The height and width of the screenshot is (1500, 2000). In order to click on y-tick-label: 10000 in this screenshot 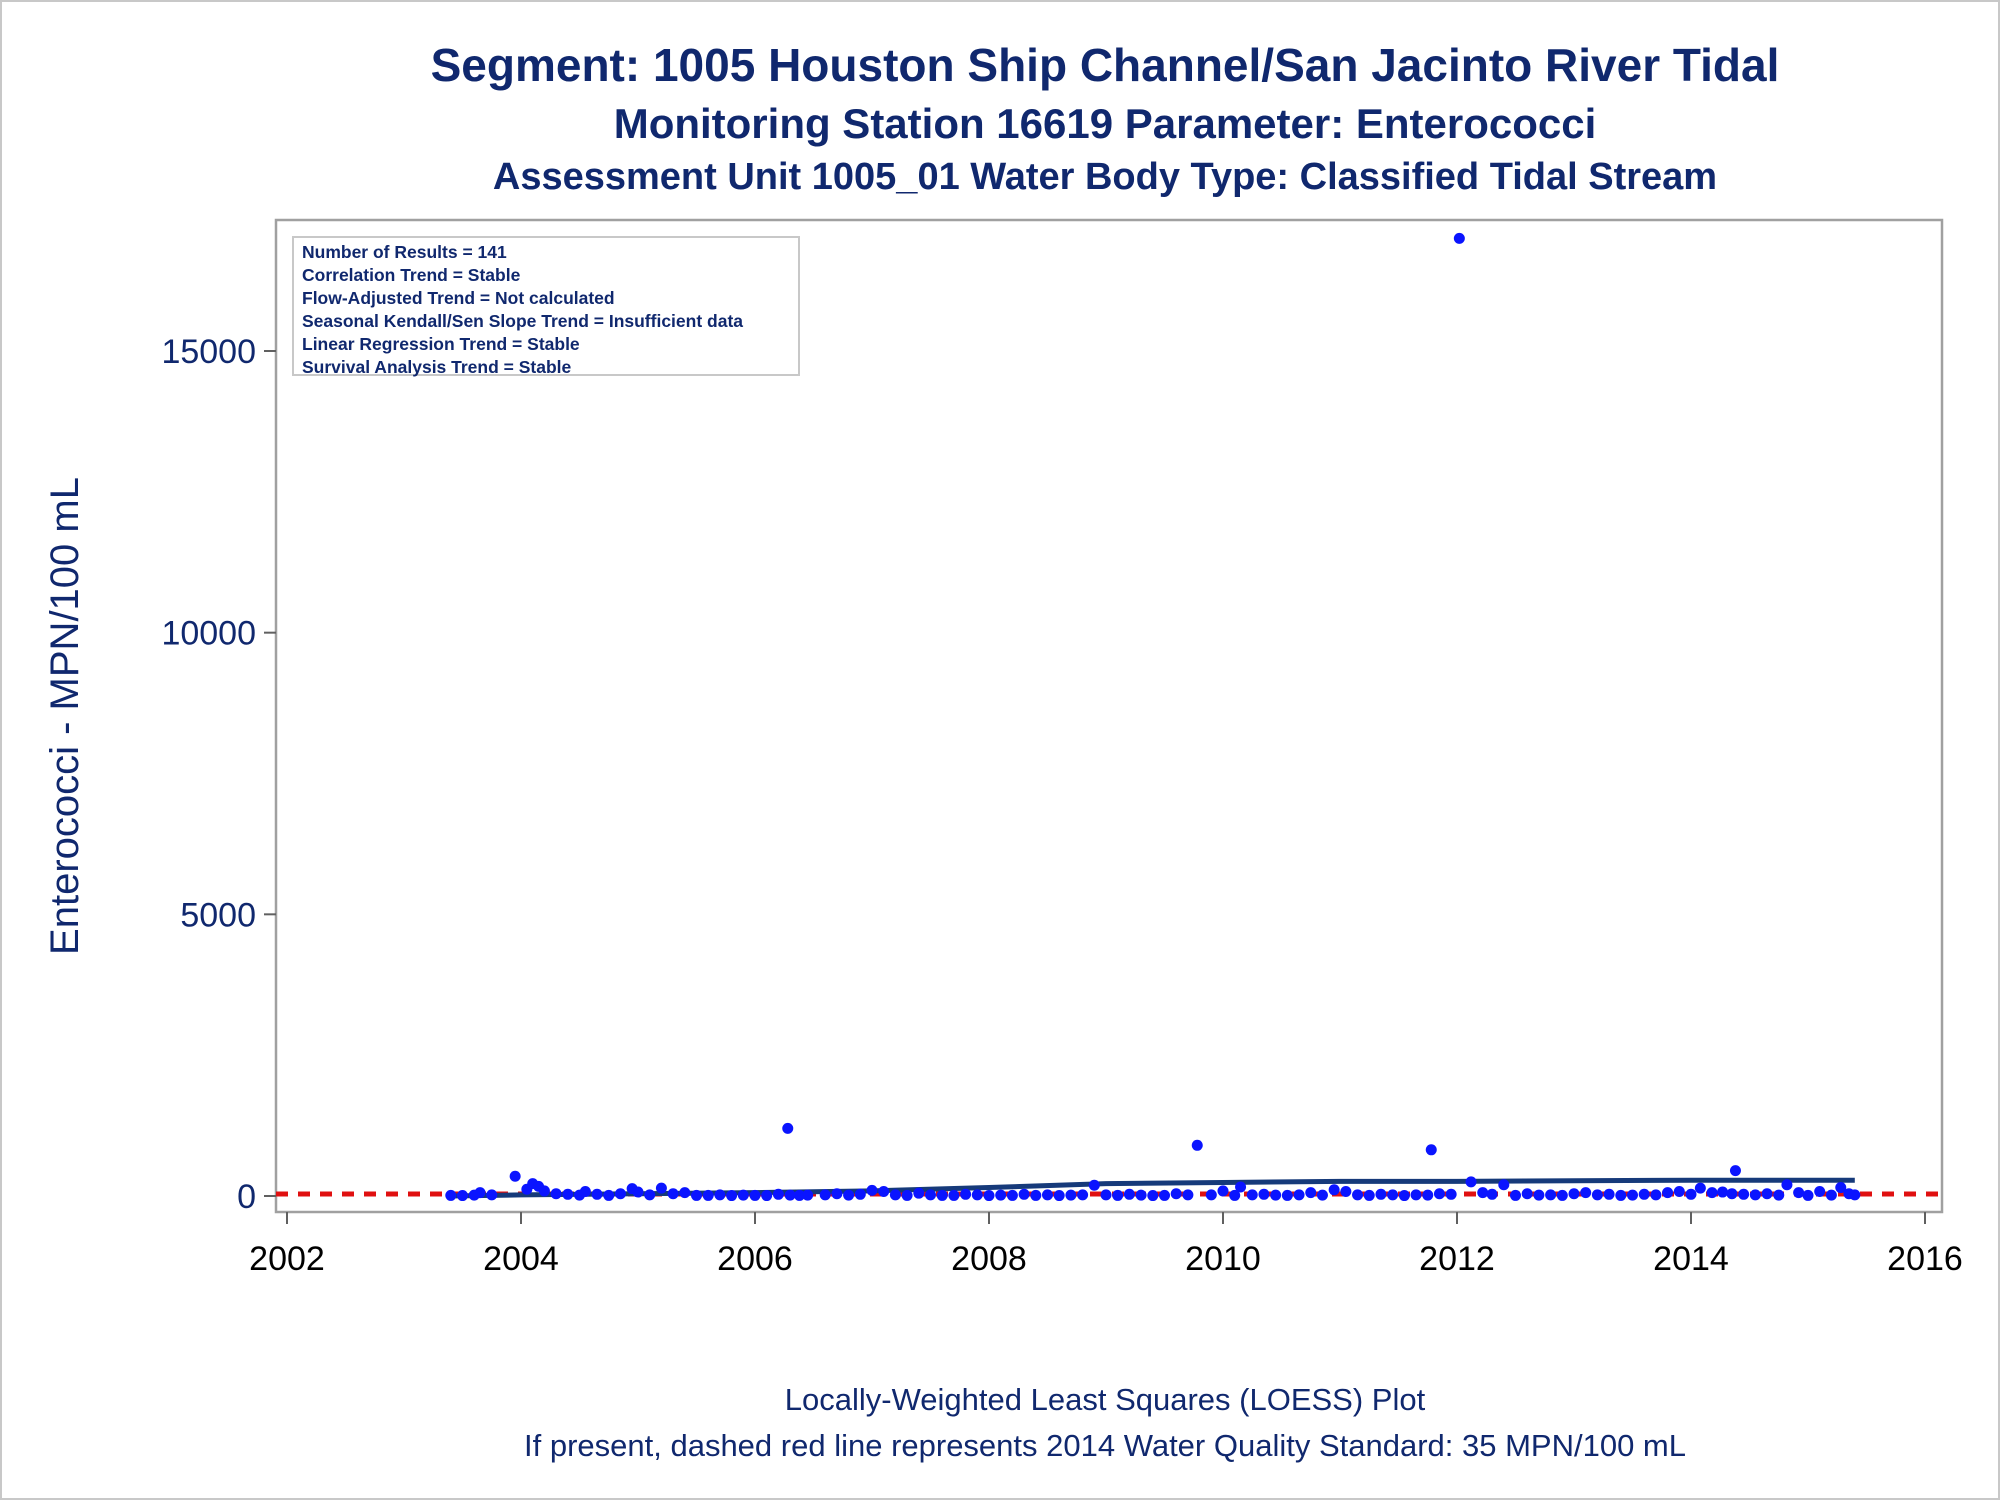, I will do `click(208, 634)`.